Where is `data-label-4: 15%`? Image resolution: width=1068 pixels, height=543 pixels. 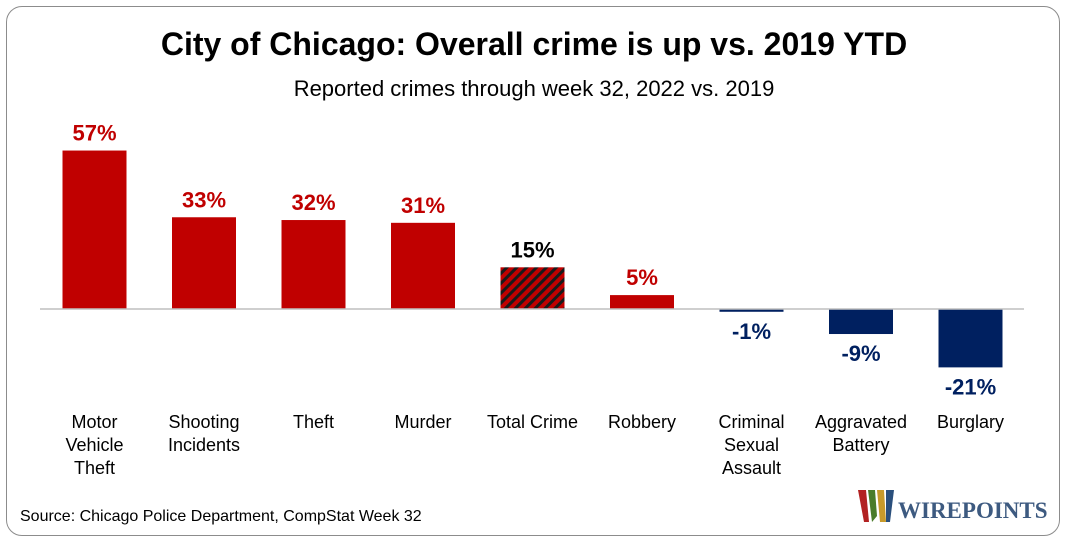 data-label-4: 15% is located at coordinates (532, 249).